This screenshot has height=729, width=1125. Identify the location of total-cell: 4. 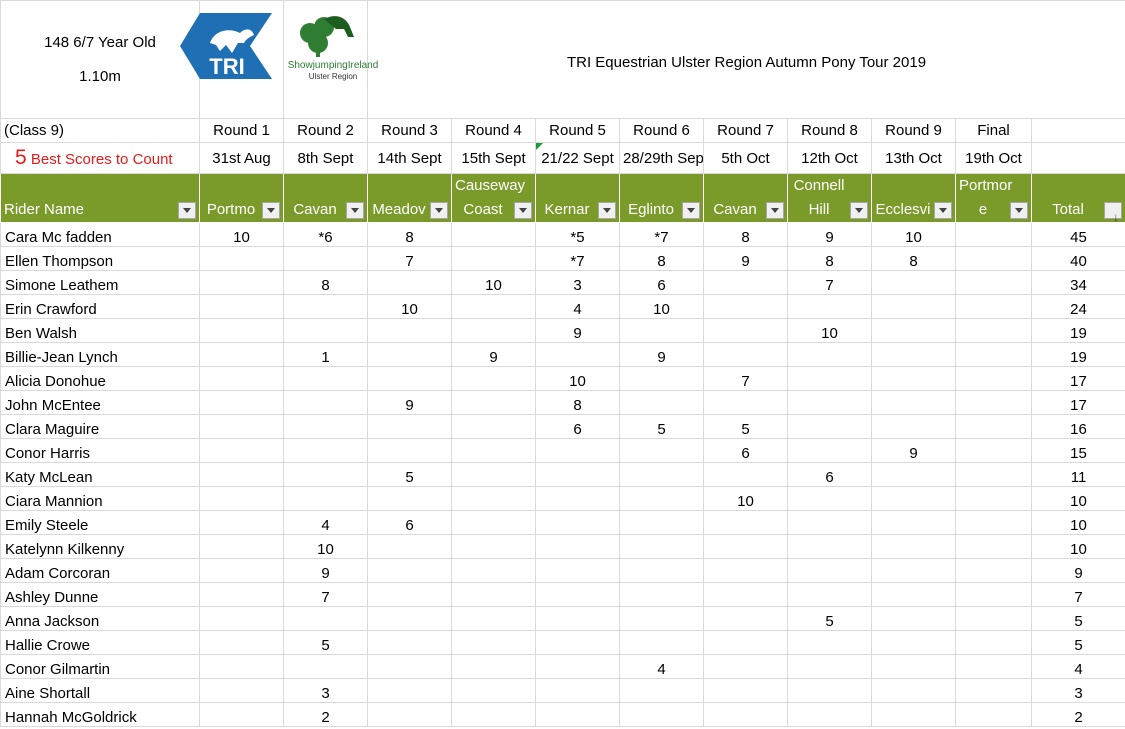
(1077, 666).